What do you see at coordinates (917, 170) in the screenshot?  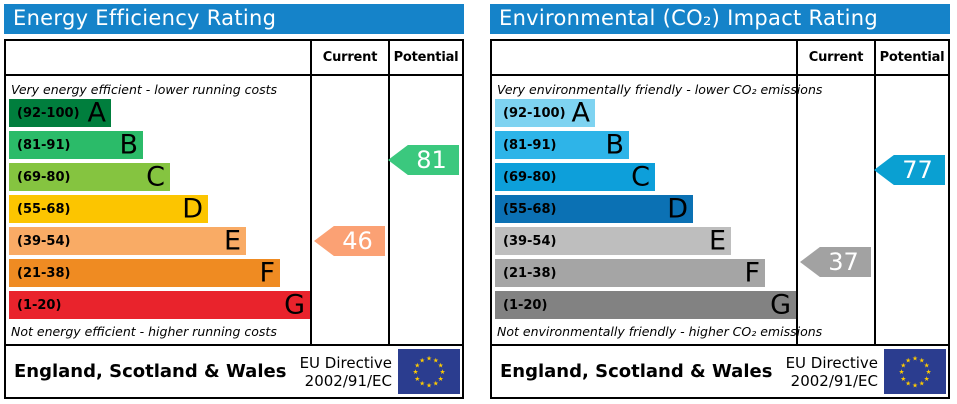 I see `potential-rating-value: 77` at bounding box center [917, 170].